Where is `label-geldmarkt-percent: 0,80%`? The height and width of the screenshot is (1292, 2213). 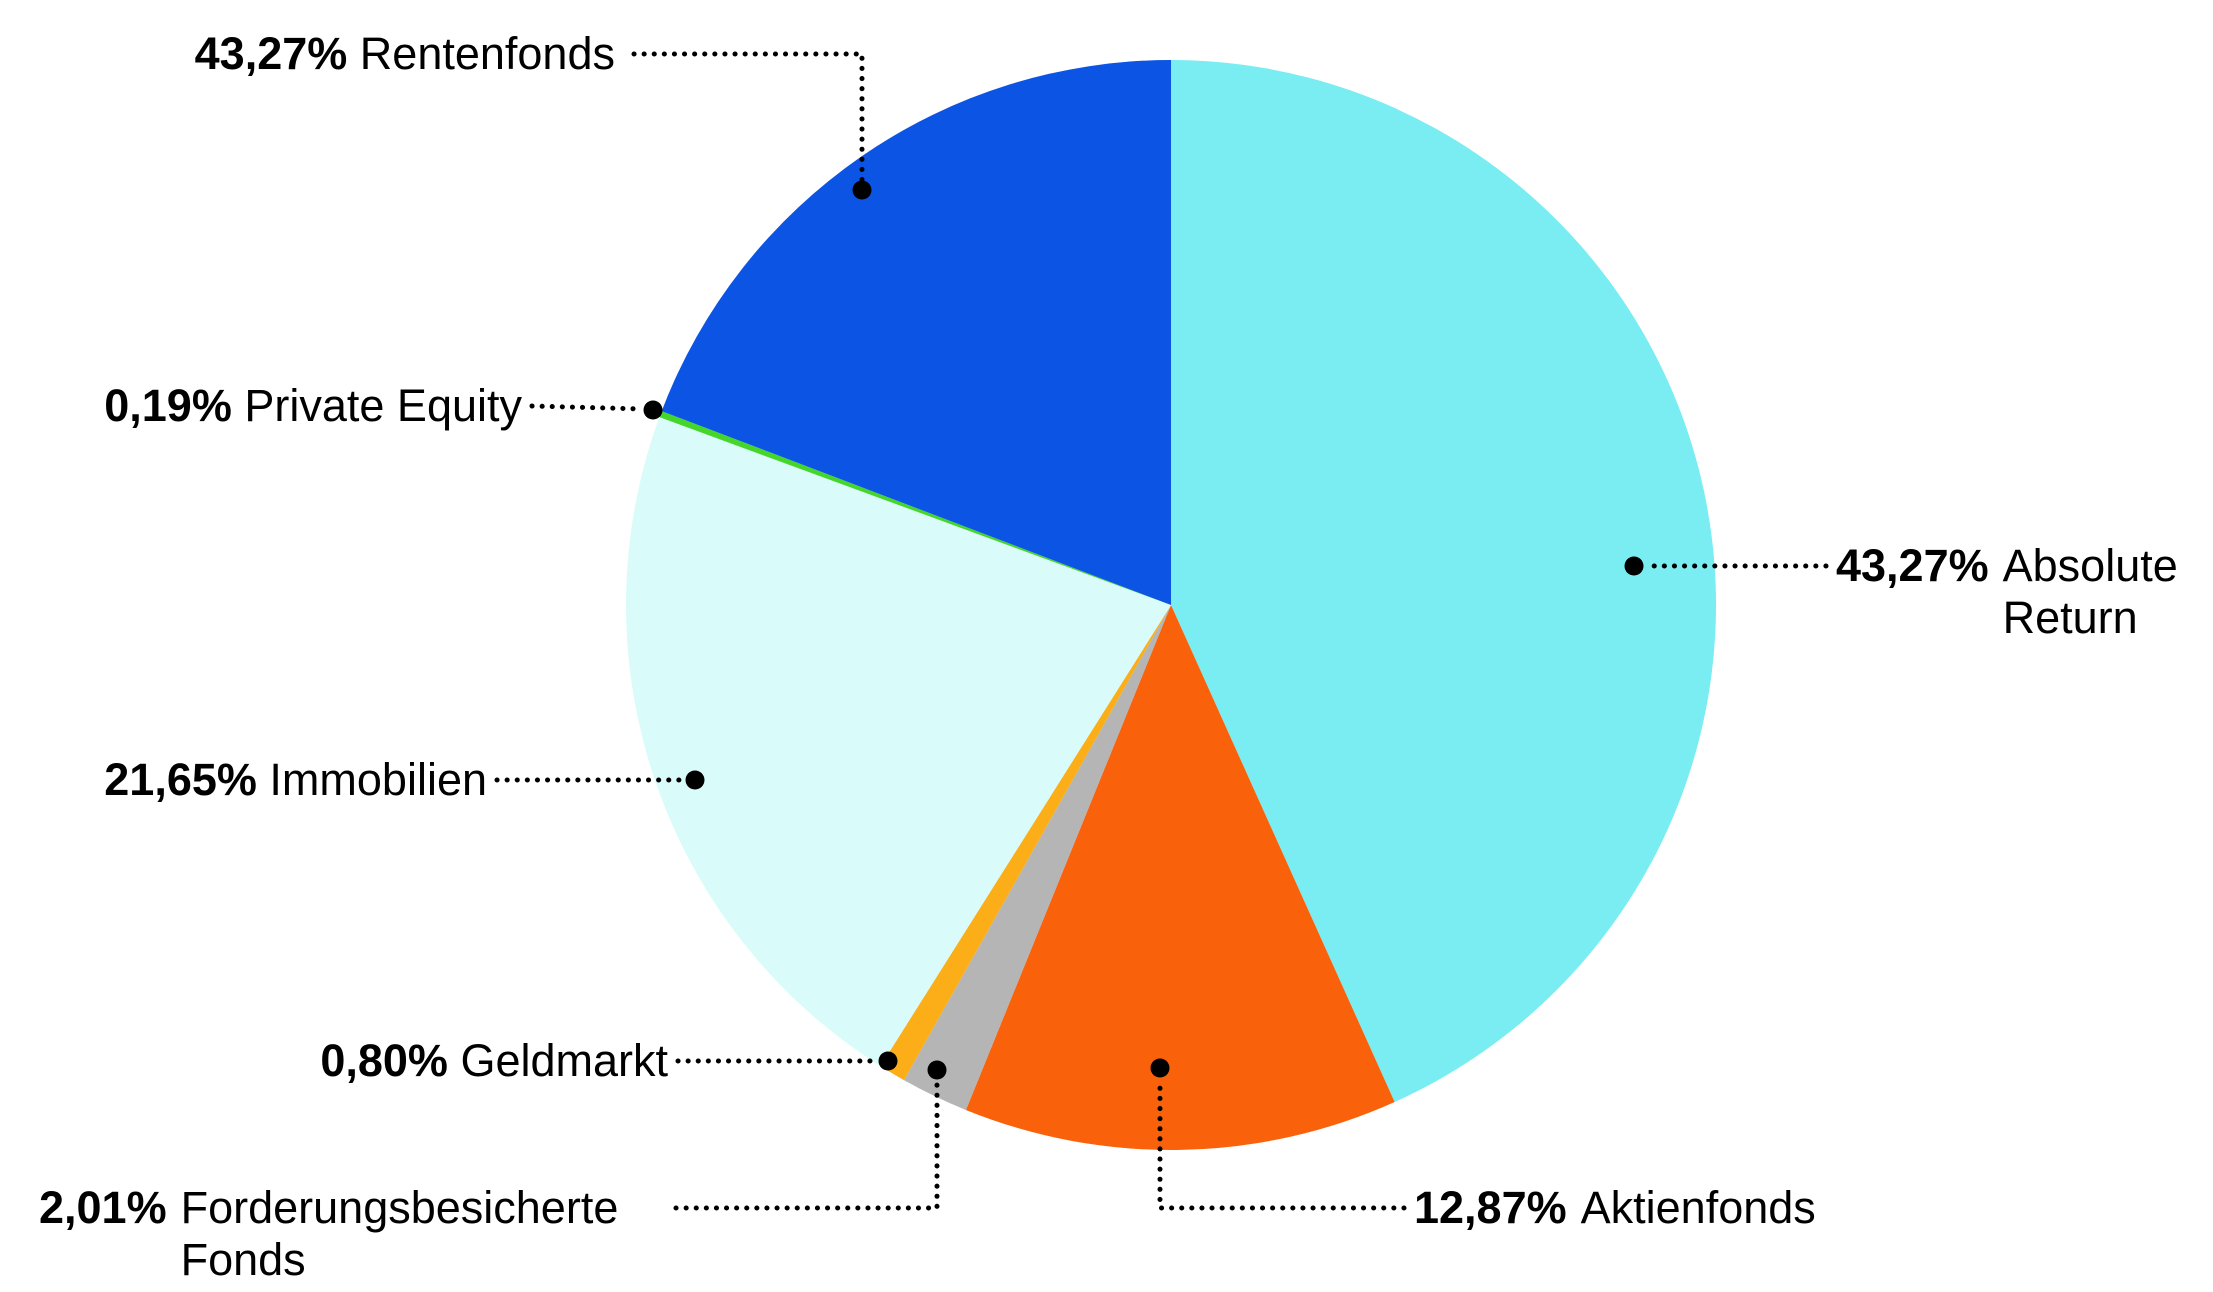
label-geldmarkt-percent: 0,80% is located at coordinates (384, 1060).